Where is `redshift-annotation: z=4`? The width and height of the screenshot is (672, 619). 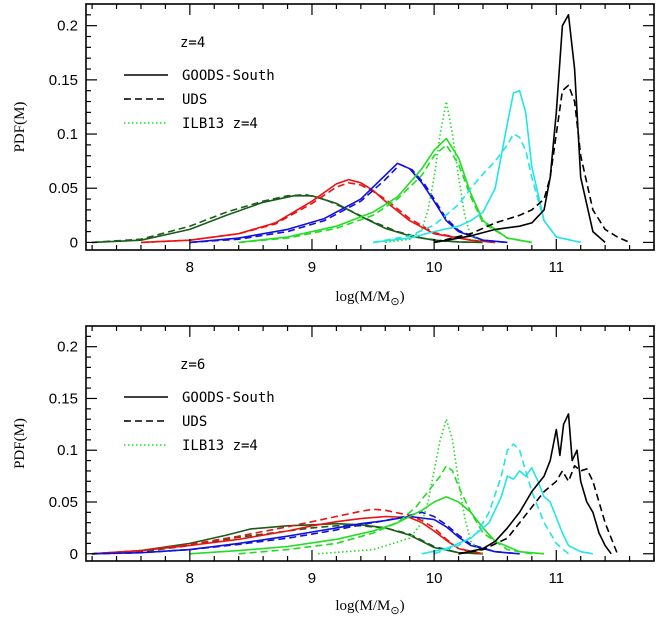
redshift-annotation: z=4 is located at coordinates (192, 43).